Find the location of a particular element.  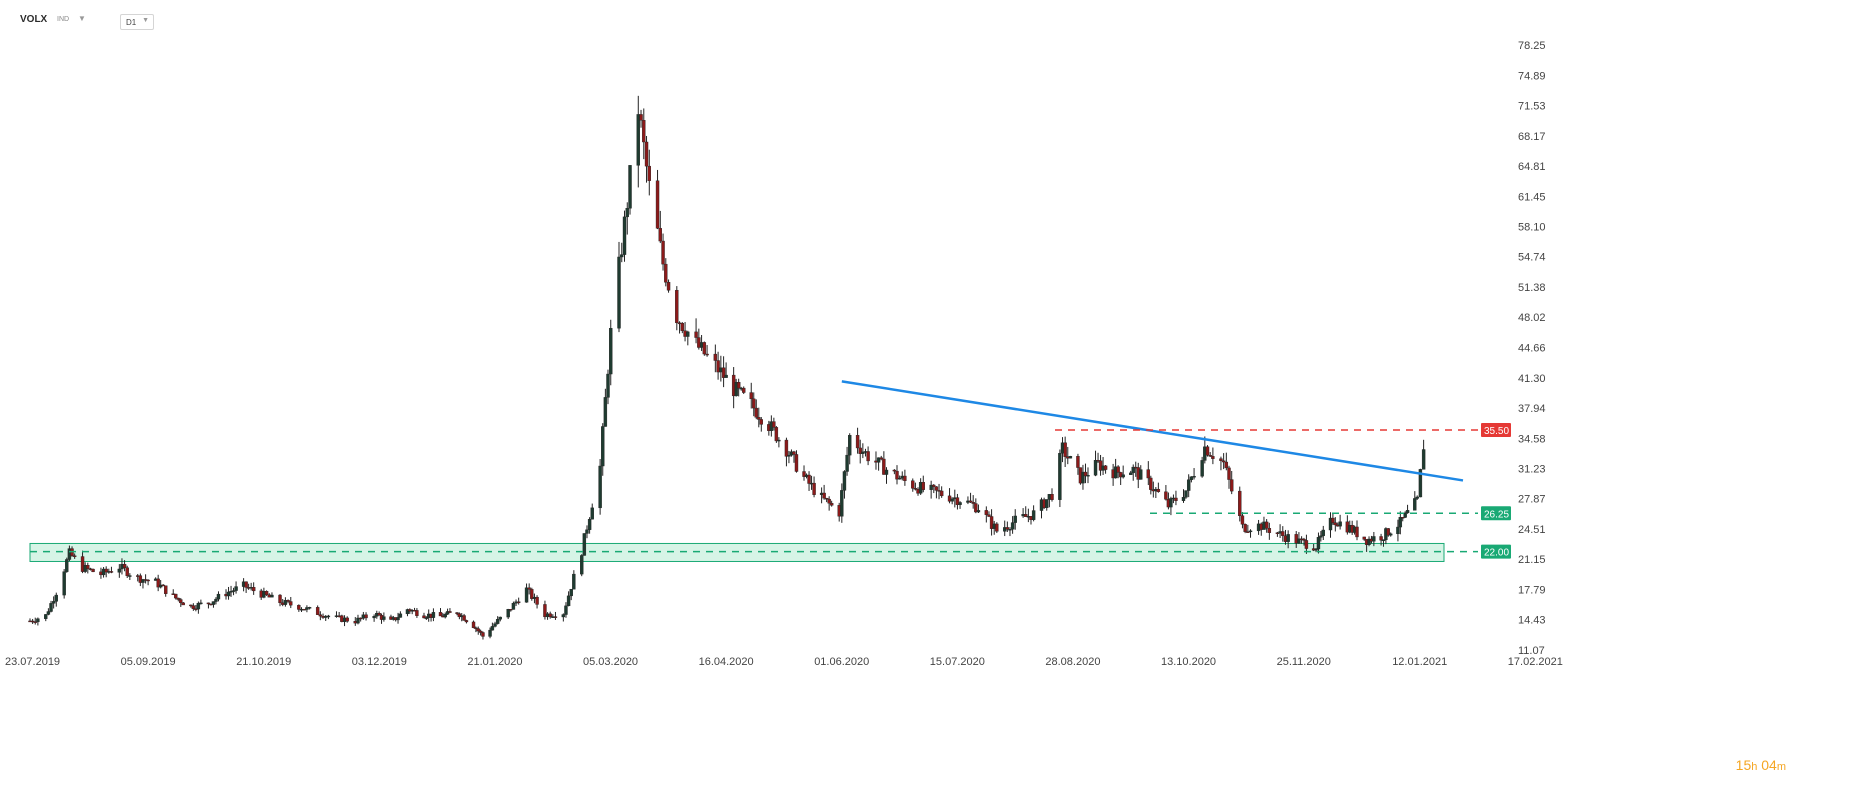

x-tick-label: 17.02.2021 is located at coordinates (1535, 662).